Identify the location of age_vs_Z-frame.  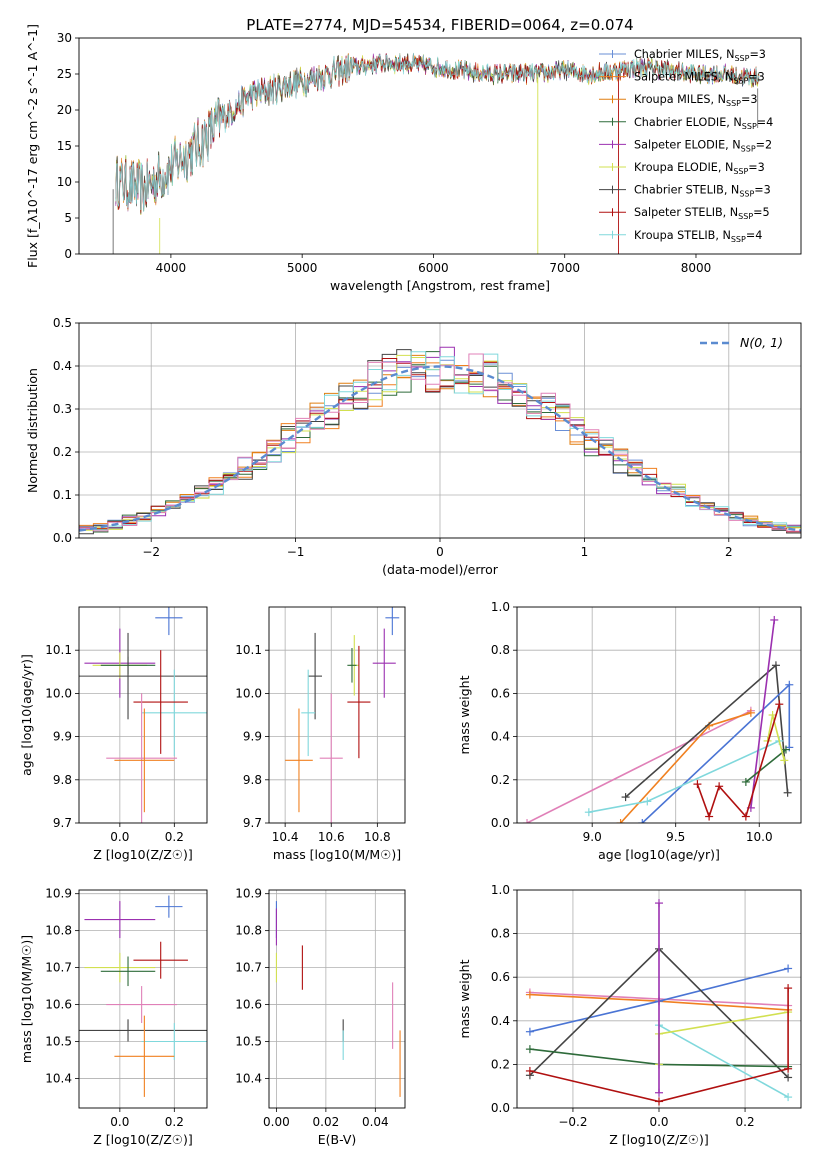
(143, 715).